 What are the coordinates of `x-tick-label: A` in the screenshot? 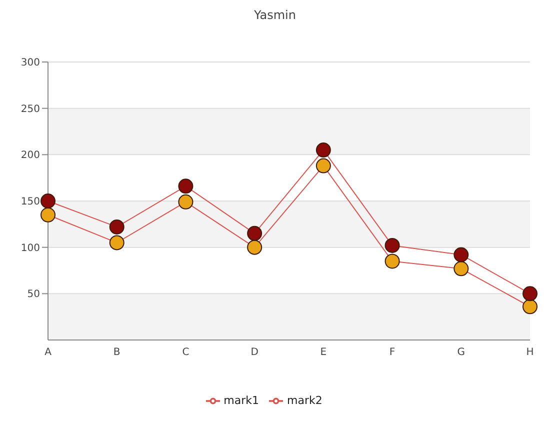 It's located at (48, 352).